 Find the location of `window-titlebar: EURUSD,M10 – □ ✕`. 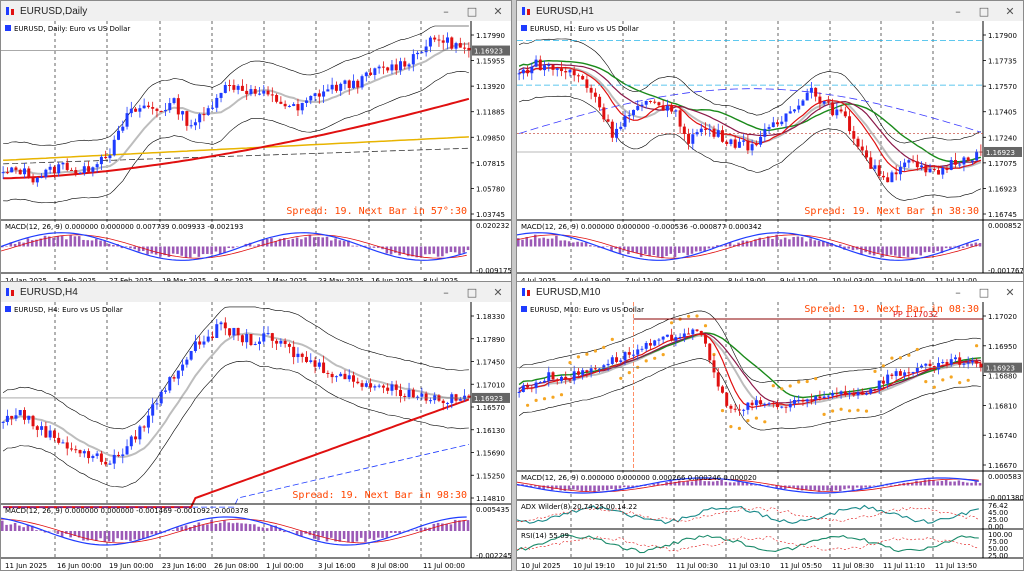

window-titlebar: EURUSD,M10 – □ ✕ is located at coordinates (770, 292).